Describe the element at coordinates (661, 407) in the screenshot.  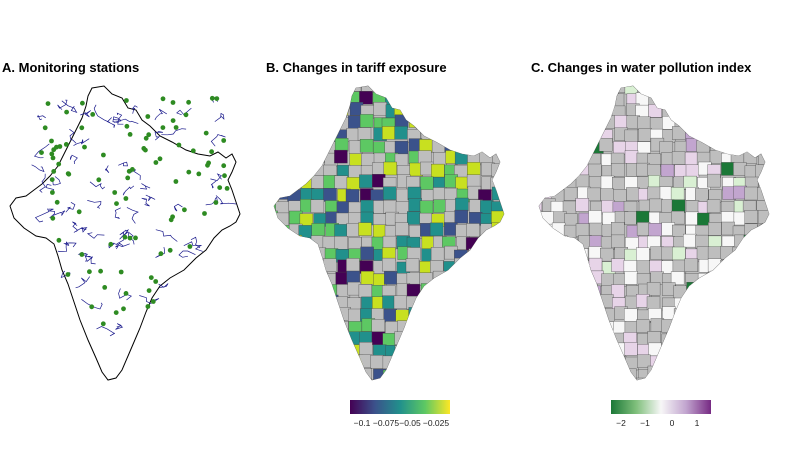
I see `colorbar` at that location.